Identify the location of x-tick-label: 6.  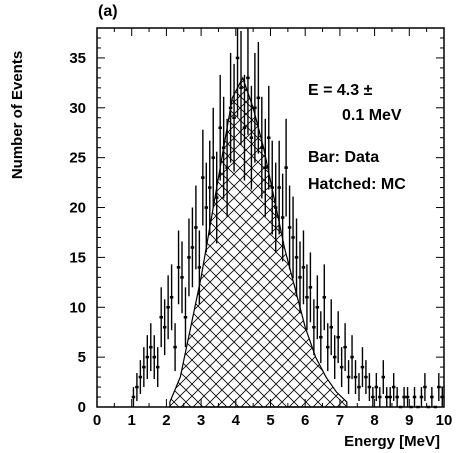
(305, 420).